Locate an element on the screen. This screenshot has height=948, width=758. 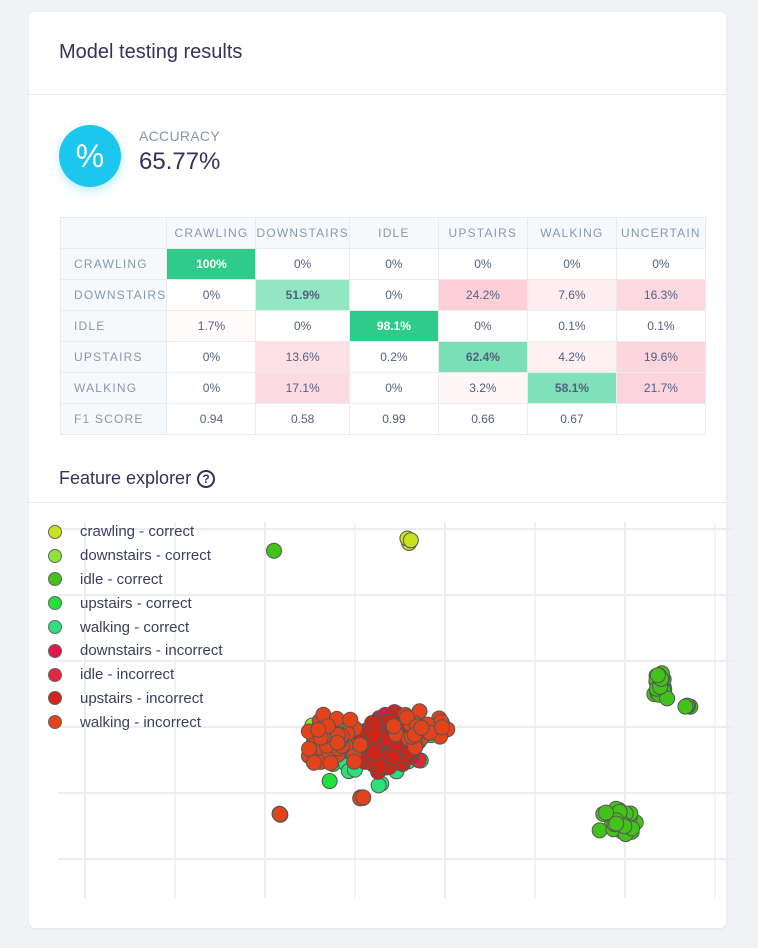
matrix-cell: 21.7% is located at coordinates (660, 388).